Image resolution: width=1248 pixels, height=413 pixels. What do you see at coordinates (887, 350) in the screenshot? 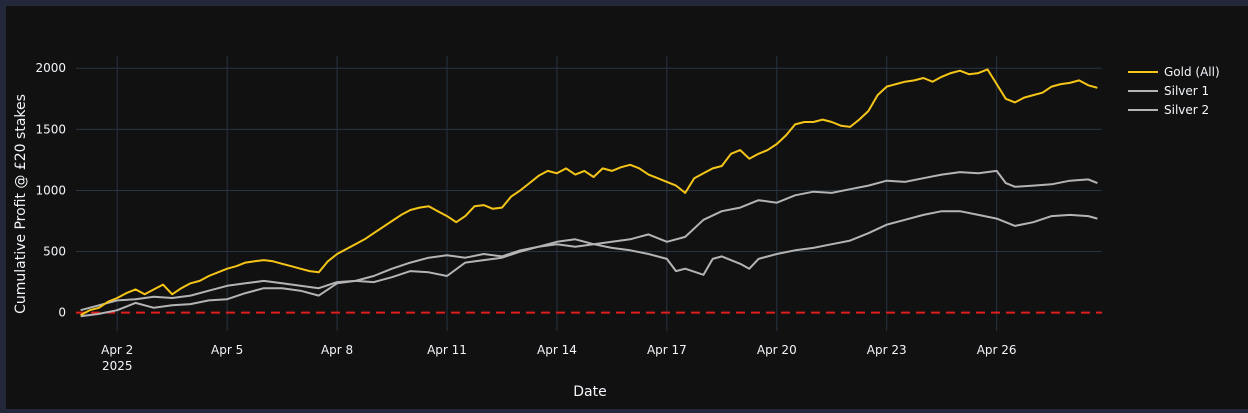
I see `x-tick-label: Apr 23` at bounding box center [887, 350].